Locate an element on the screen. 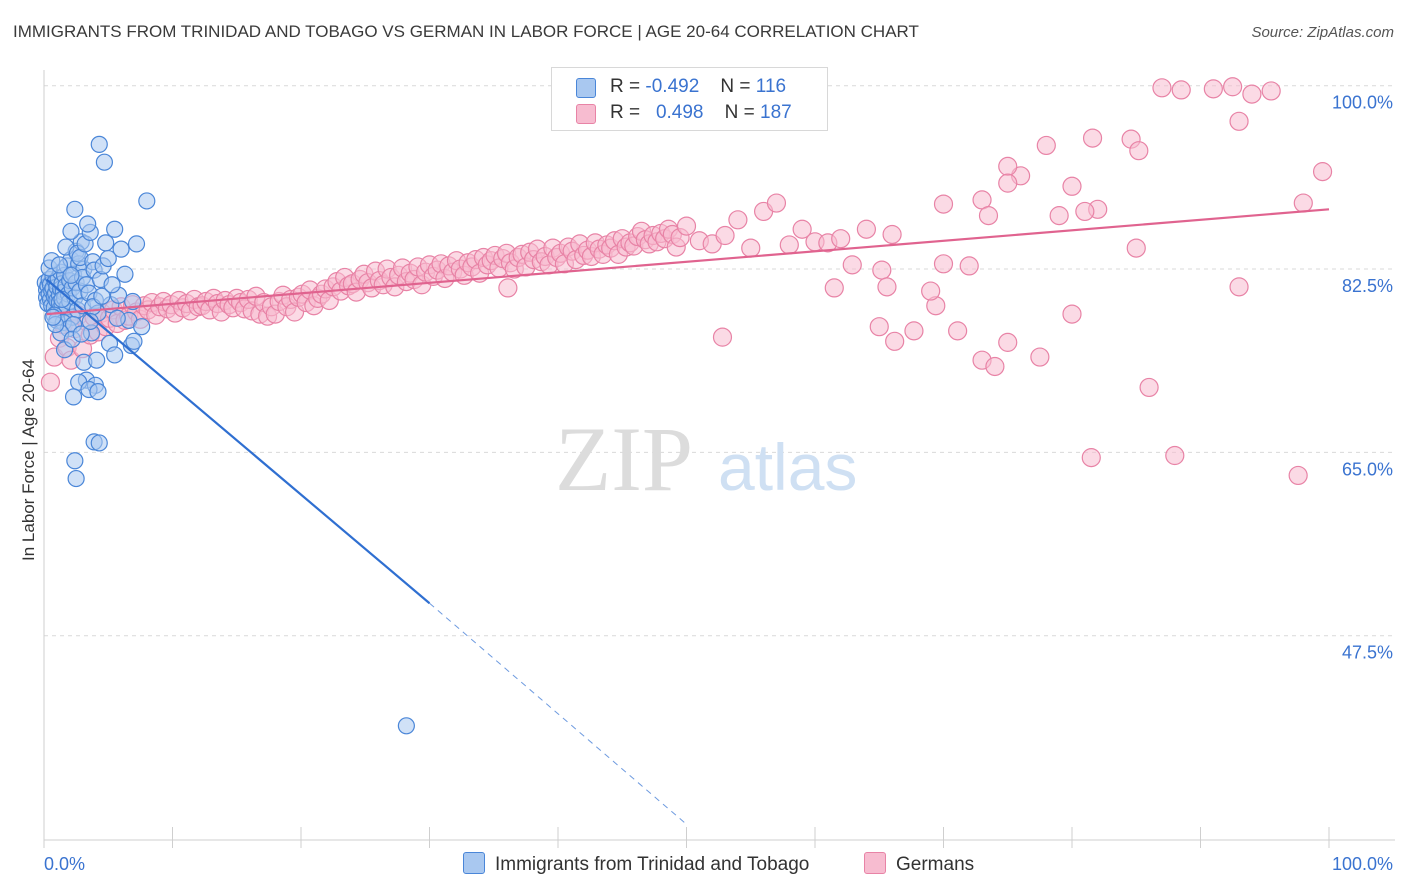 The width and height of the screenshot is (1406, 892). watermark: ZIP atlas is located at coordinates (706, 459).